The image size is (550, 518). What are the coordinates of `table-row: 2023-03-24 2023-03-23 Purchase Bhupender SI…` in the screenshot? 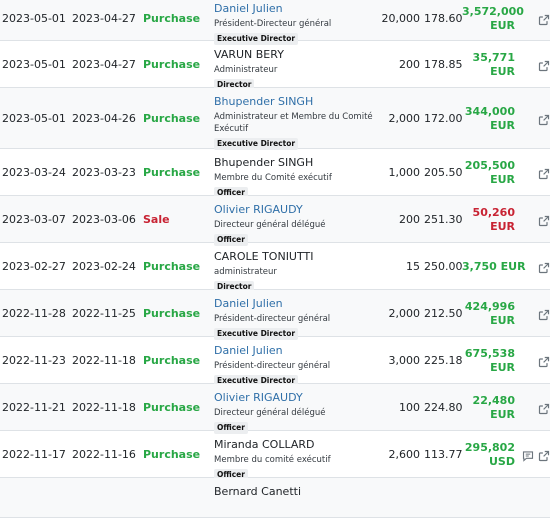 It's located at (275, 174).